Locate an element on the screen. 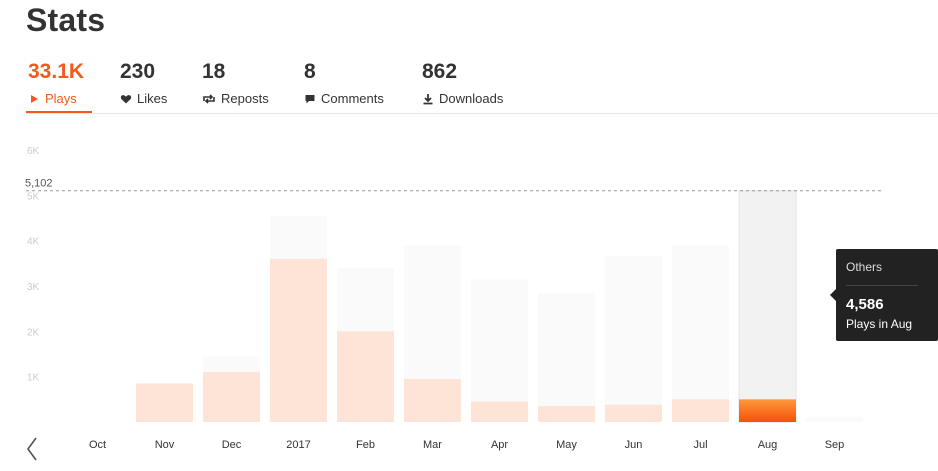 This screenshot has height=471, width=938. x-tick-label: Mar is located at coordinates (432, 445).